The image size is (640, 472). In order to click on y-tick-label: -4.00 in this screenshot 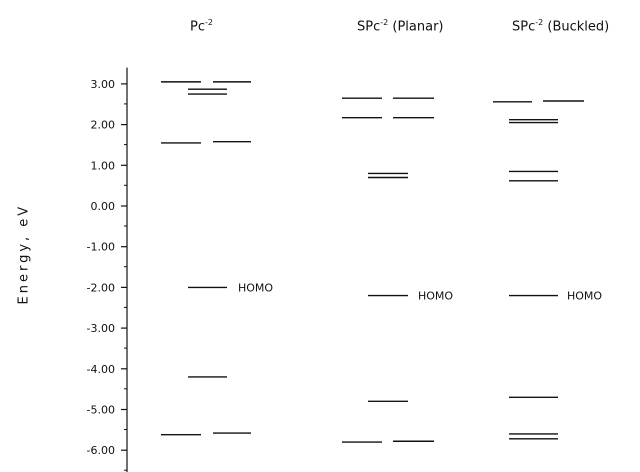, I will do `click(101, 369)`.